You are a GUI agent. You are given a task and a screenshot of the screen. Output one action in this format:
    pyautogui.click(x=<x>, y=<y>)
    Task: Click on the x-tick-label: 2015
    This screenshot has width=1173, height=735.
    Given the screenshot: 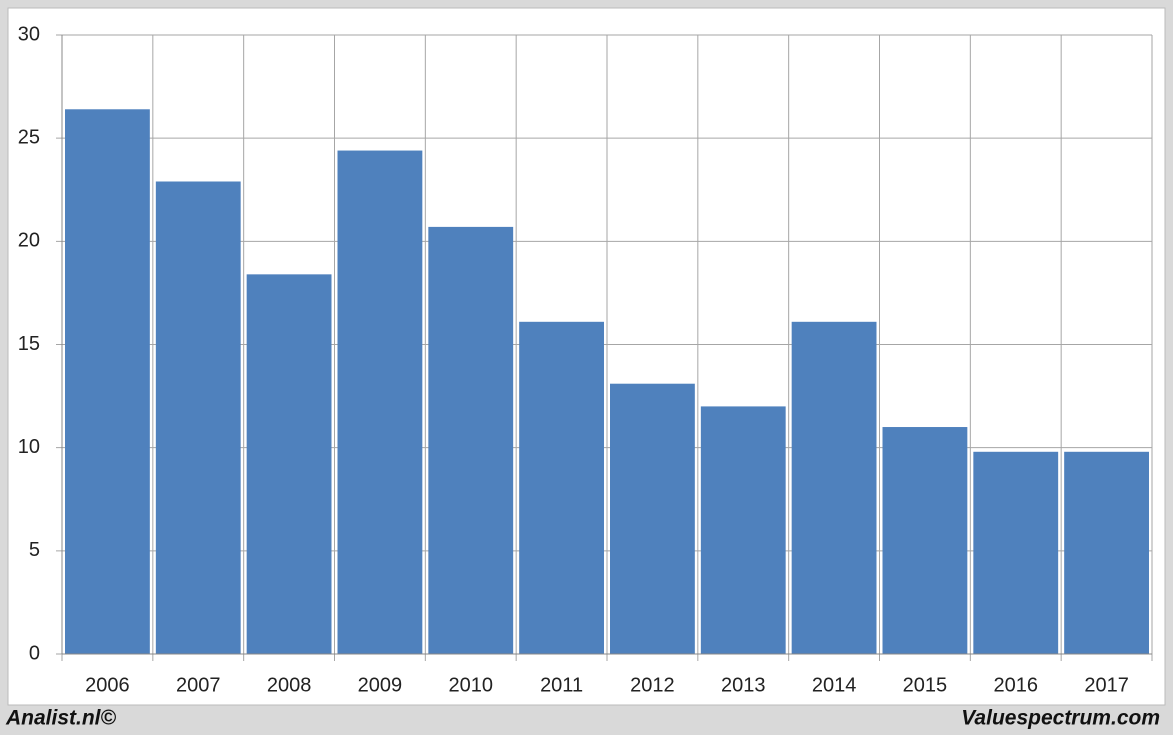 What is the action you would take?
    pyautogui.click(x=925, y=685)
    